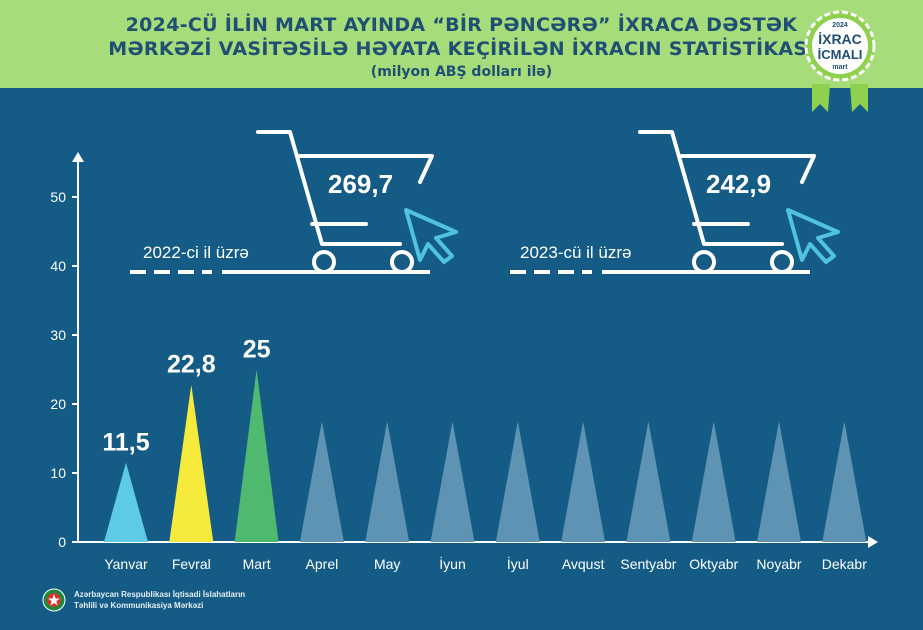 The width and height of the screenshot is (923, 630). Describe the element at coordinates (54, 600) in the screenshot. I see `emblem-icon` at that location.